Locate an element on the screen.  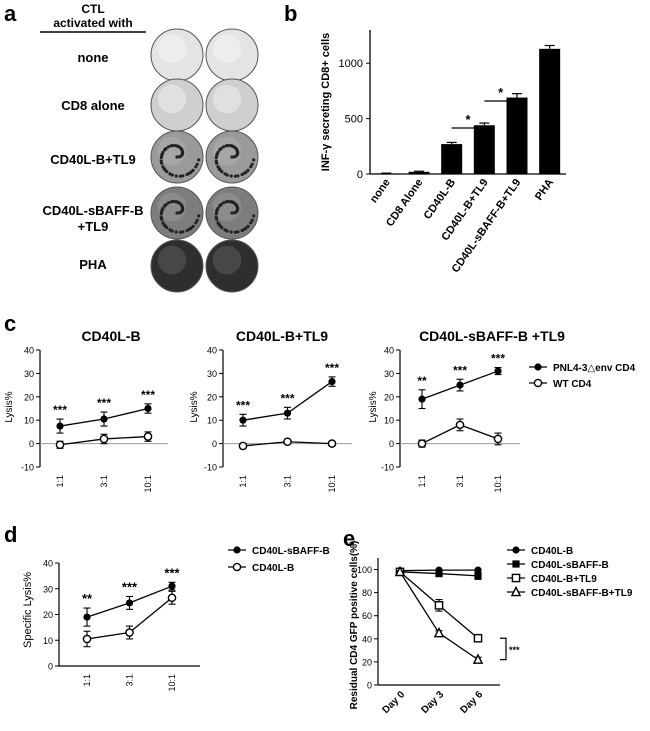
c3-y-tick-label: 30 is located at coordinates (389, 374).